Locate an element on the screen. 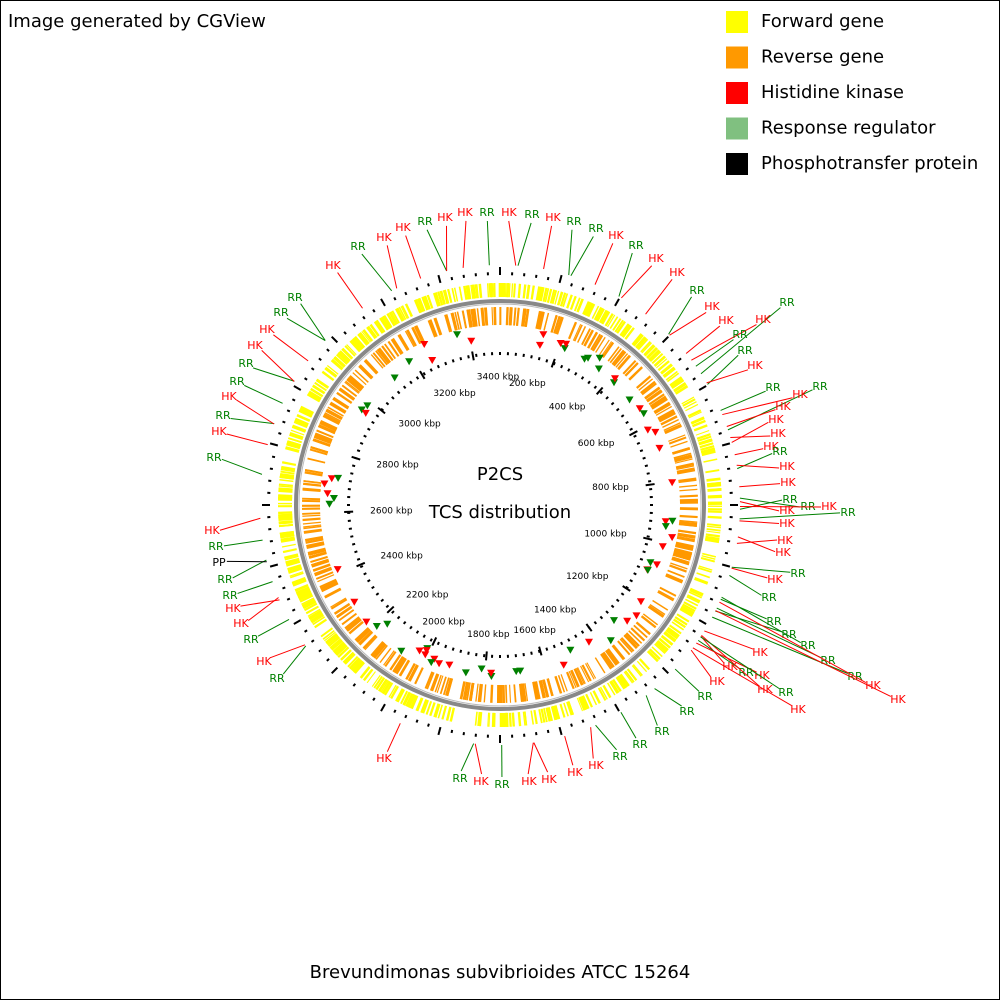 This screenshot has height=1000, width=1000. legend-swatch is located at coordinates (737, 93).